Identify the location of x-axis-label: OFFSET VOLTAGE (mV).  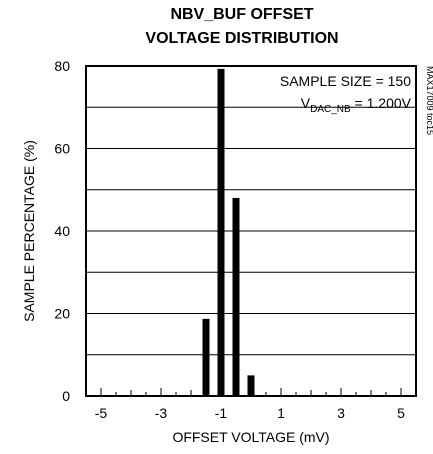
(250, 437).